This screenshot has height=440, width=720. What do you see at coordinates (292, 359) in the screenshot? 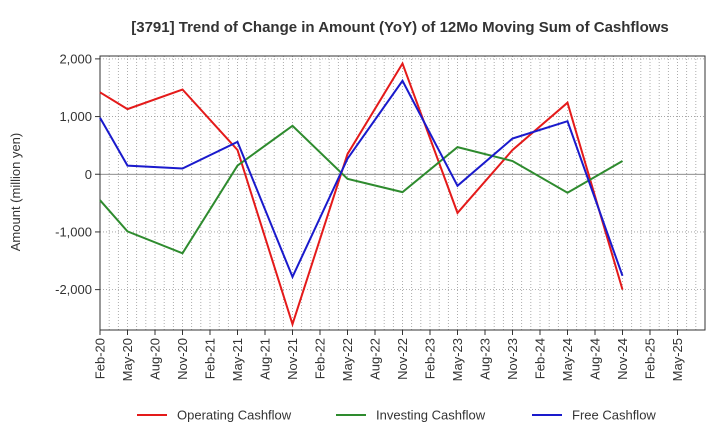
I see `x-tick-label: Nov-21` at bounding box center [292, 359].